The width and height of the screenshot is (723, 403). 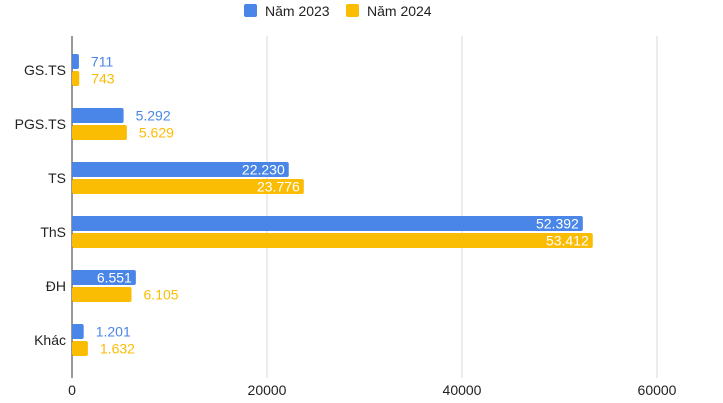 What do you see at coordinates (557, 224) in the screenshot?
I see `bar-value-label: 52.392` at bounding box center [557, 224].